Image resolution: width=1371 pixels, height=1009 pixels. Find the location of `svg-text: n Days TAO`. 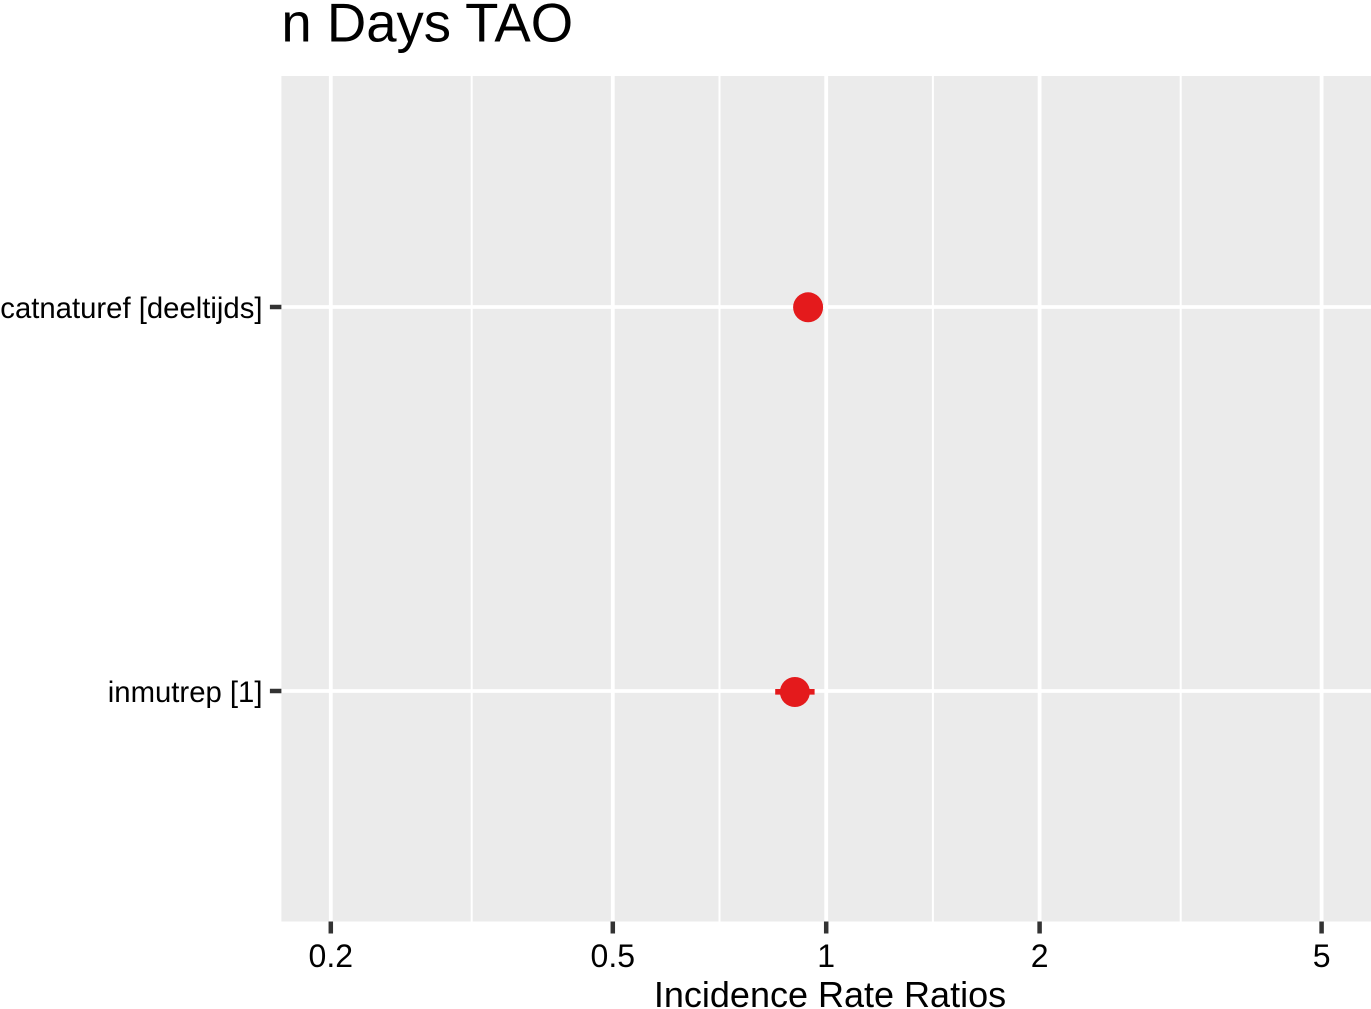

svg-text: n Days TAO is located at coordinates (427, 27).